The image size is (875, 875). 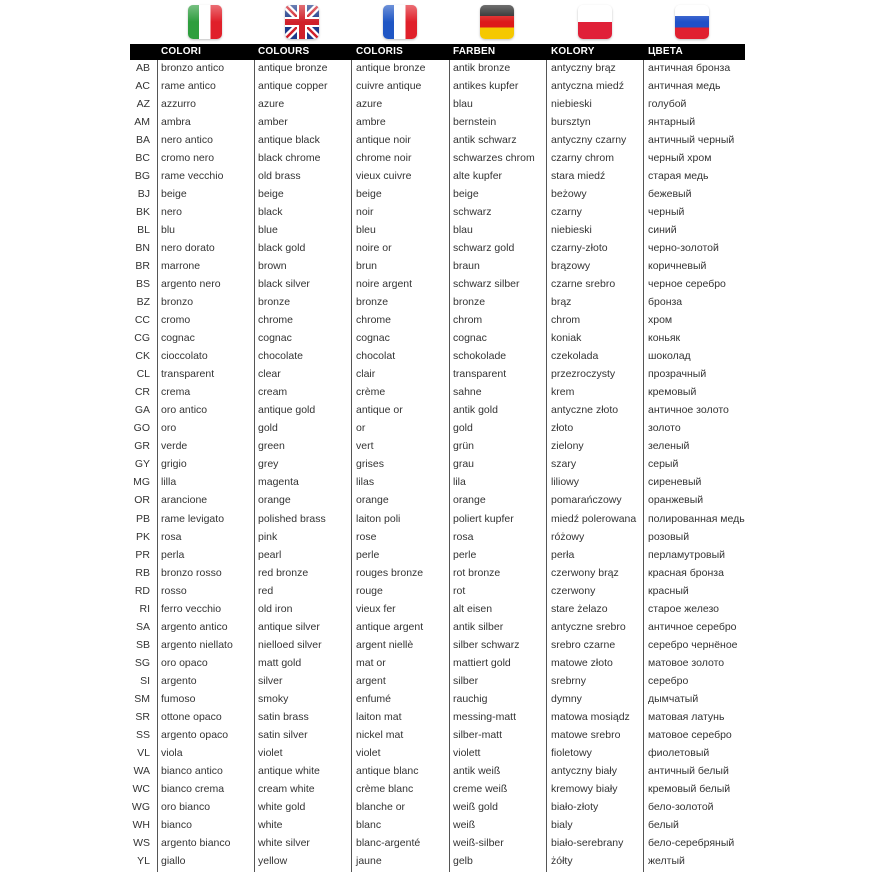 I want to click on color-name-cell: chocolate, so click(x=280, y=356).